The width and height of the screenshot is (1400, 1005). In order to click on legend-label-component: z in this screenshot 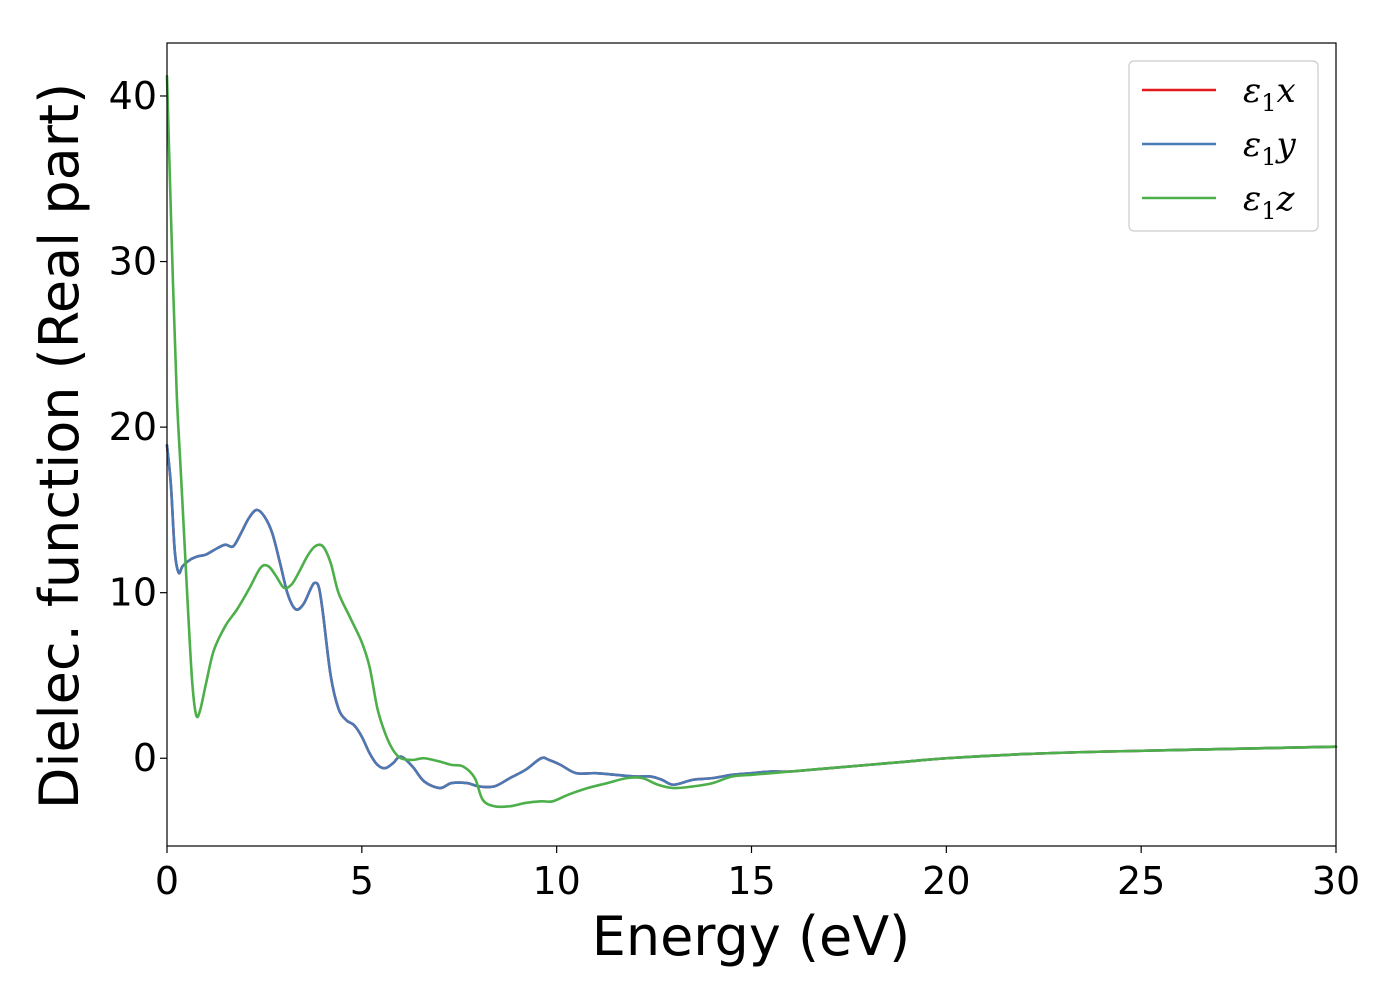, I will do `click(1286, 199)`.